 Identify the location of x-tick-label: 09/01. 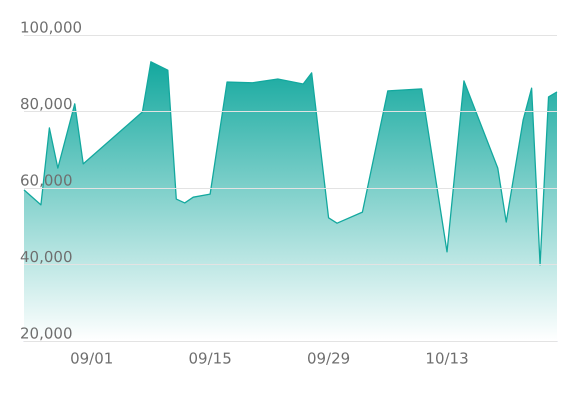
(92, 359).